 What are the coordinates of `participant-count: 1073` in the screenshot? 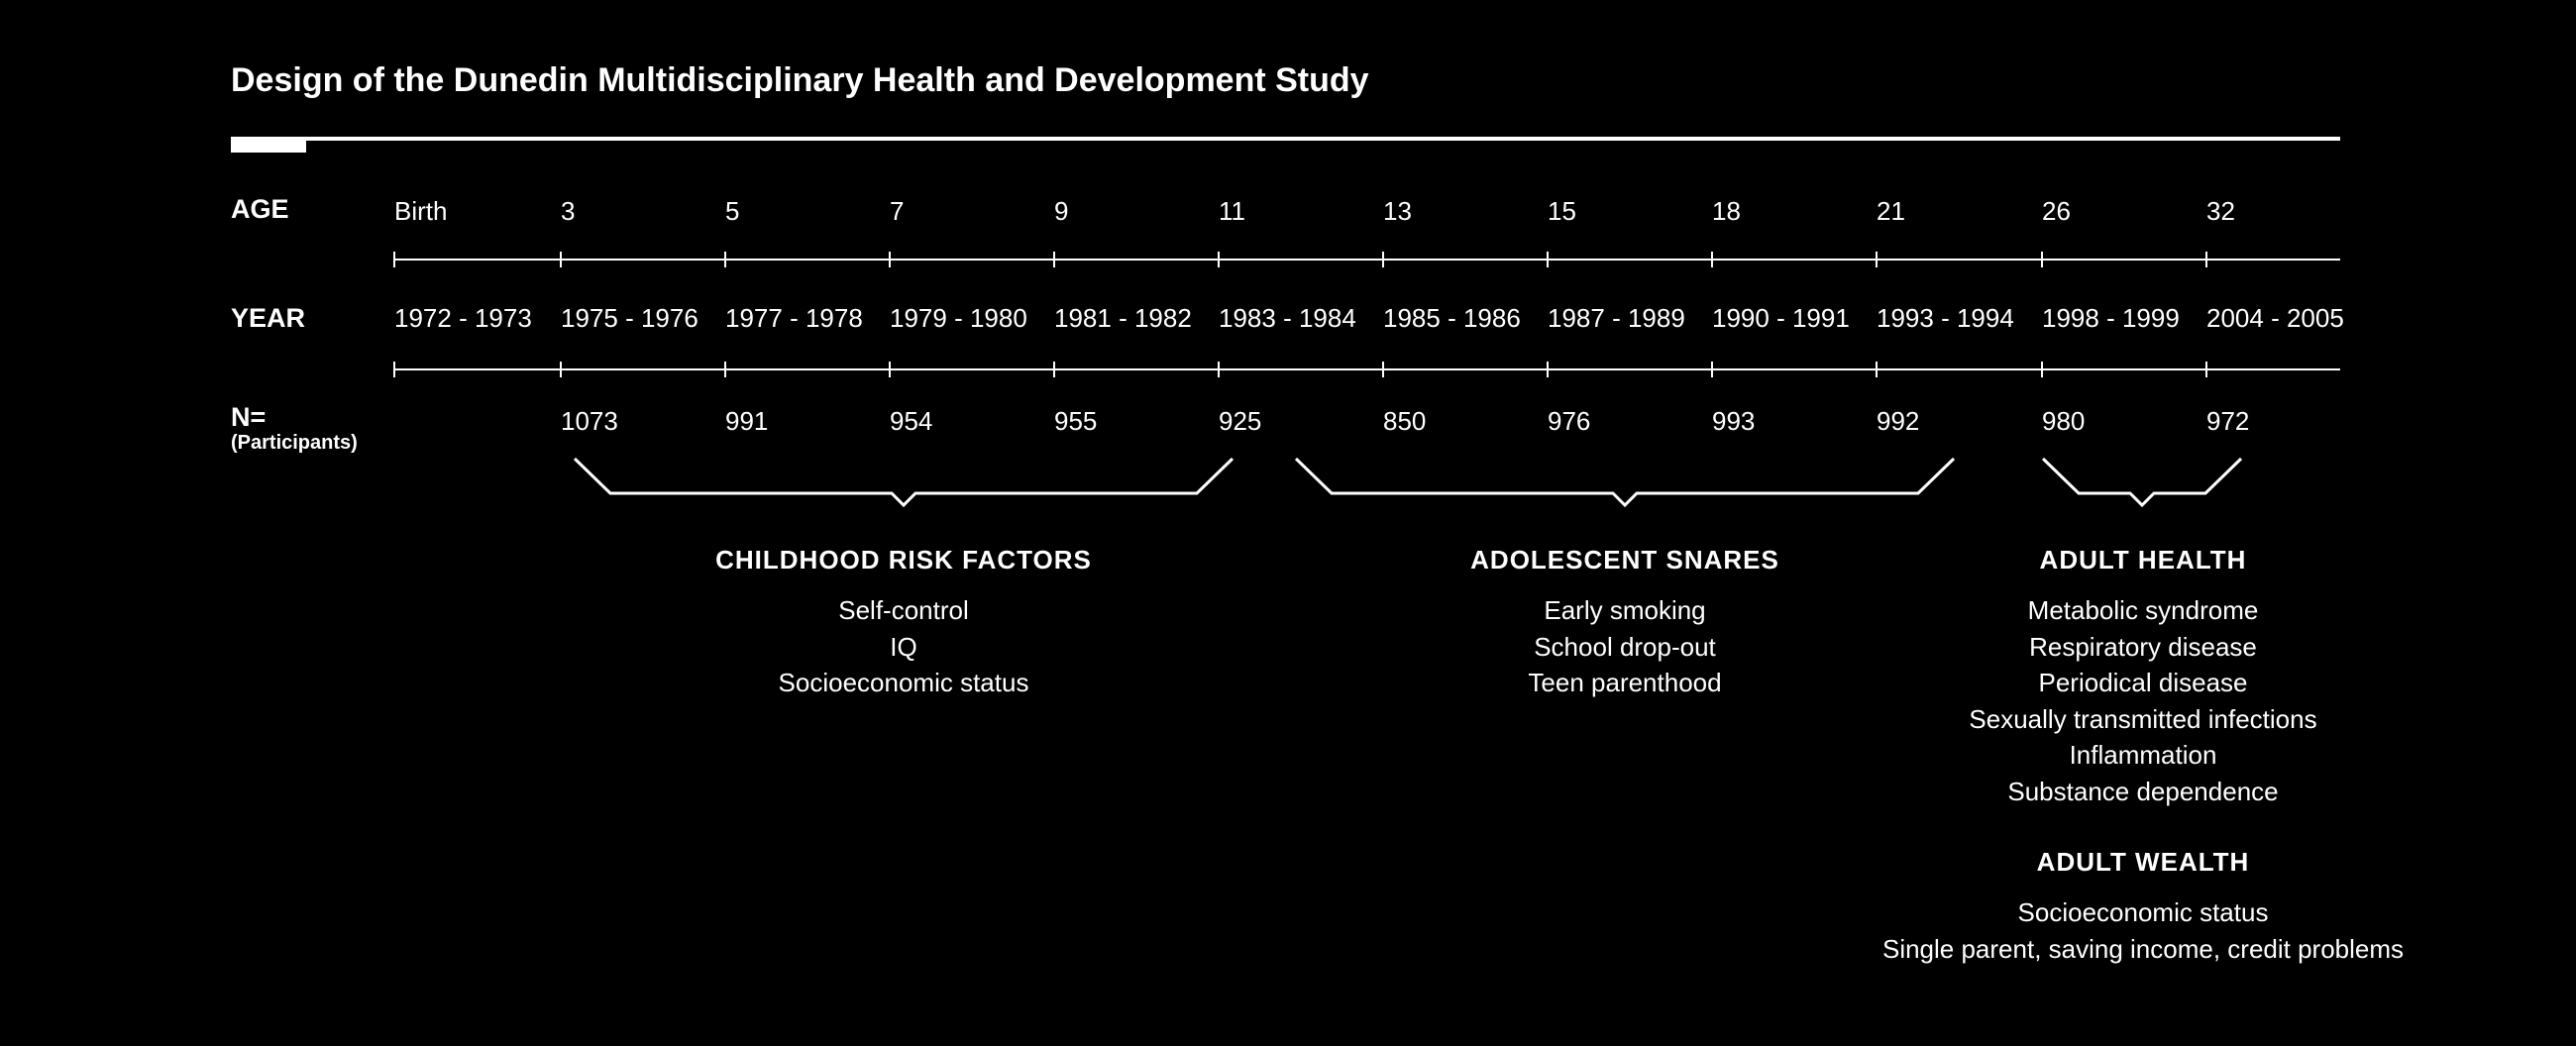 It's located at (589, 421).